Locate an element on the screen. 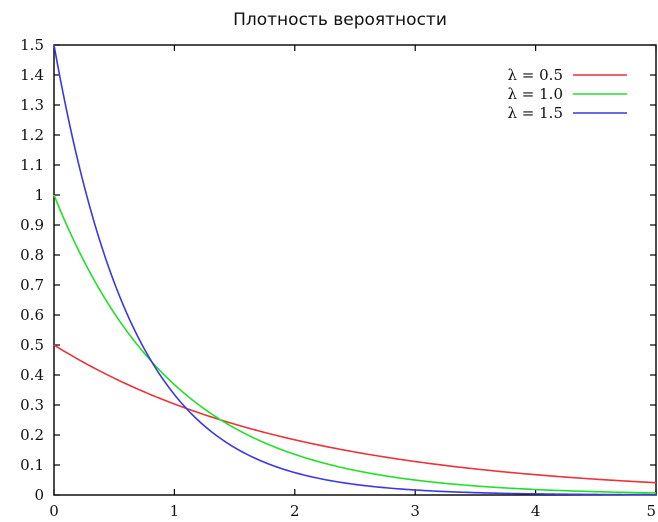  x-tick-label: 2 is located at coordinates (295, 511).